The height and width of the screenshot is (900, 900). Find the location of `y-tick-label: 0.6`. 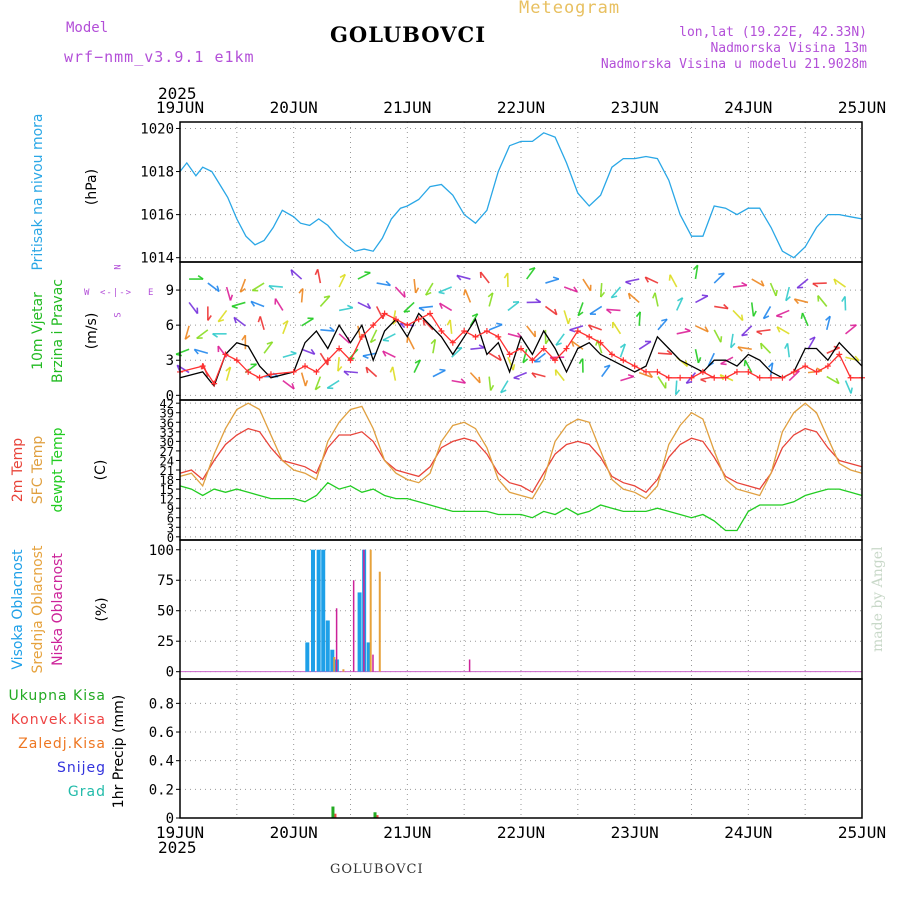

y-tick-label: 0.6 is located at coordinates (161, 733).